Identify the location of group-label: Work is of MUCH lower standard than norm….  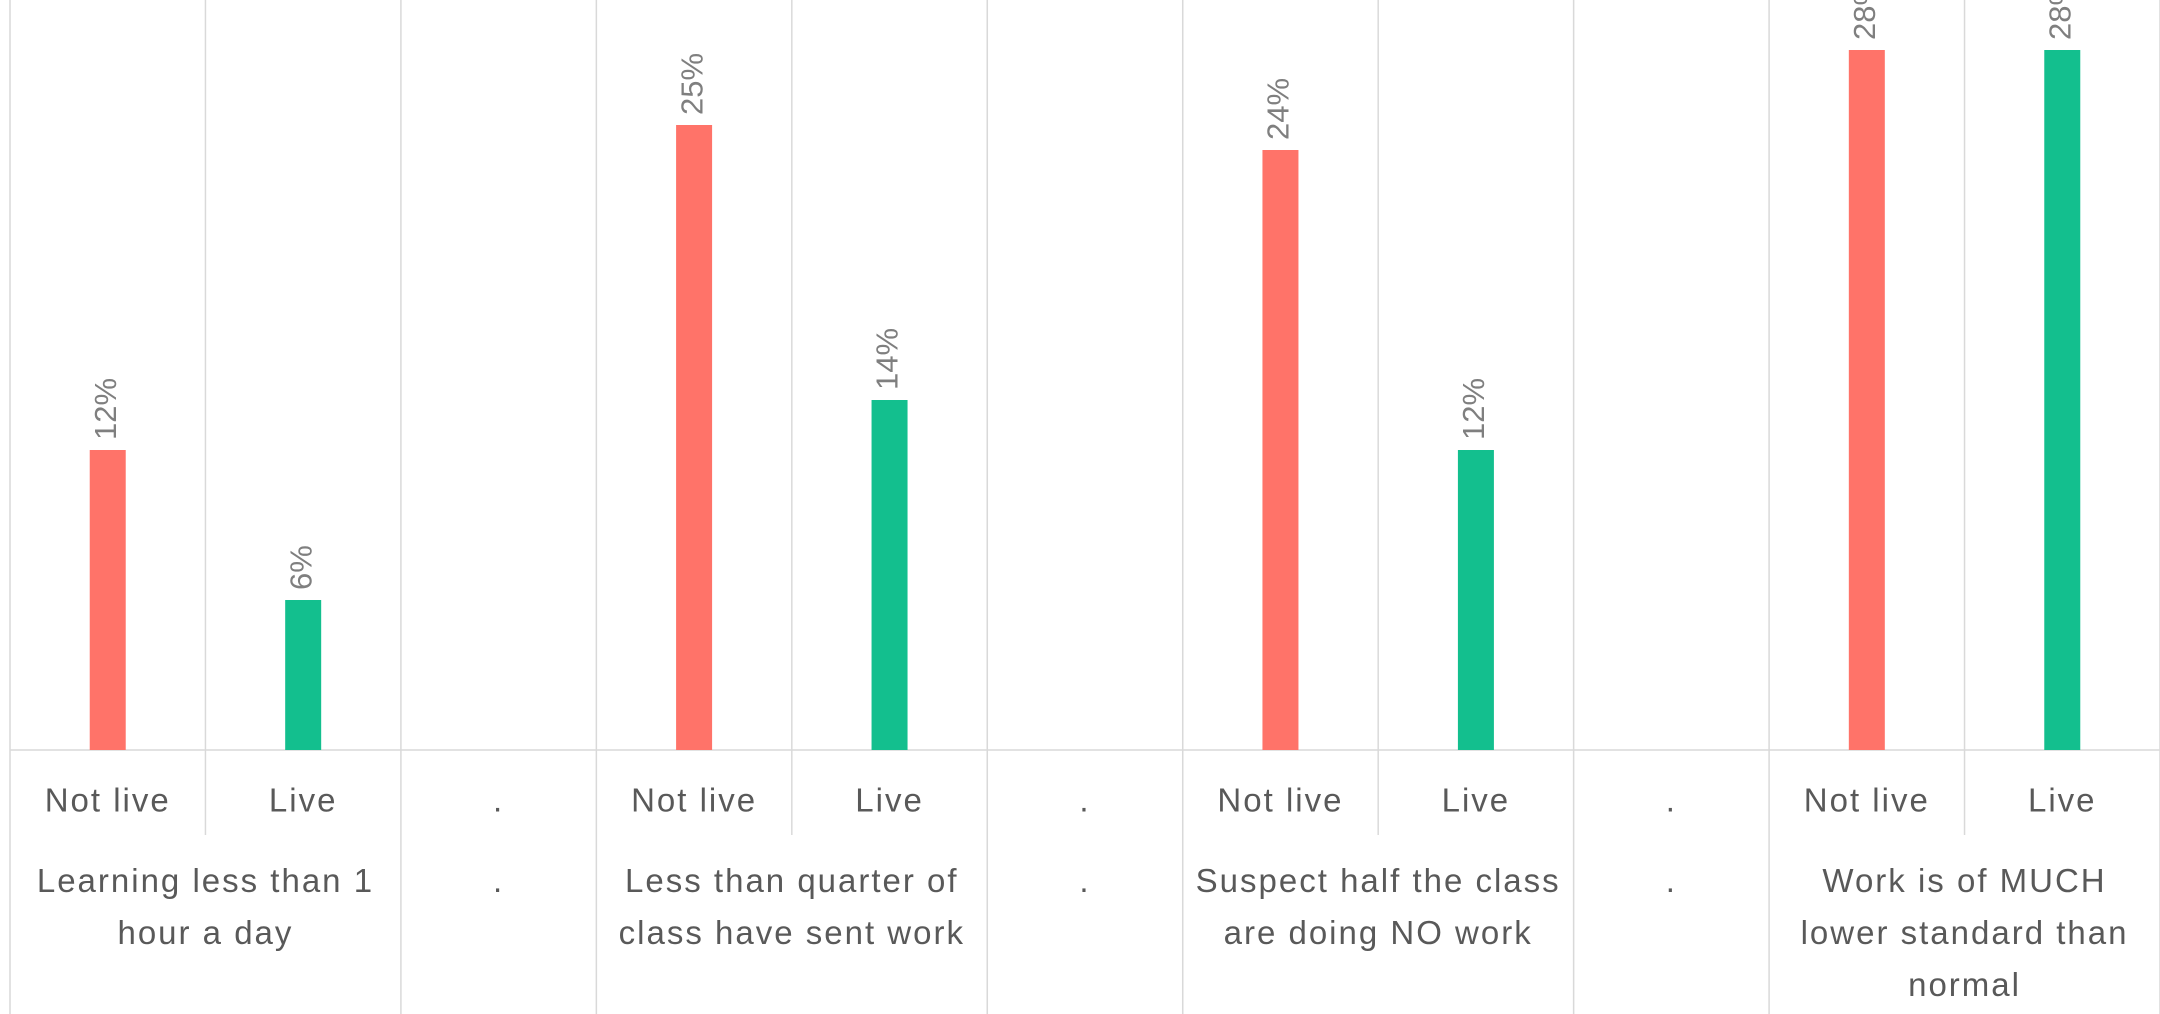
(1964, 932).